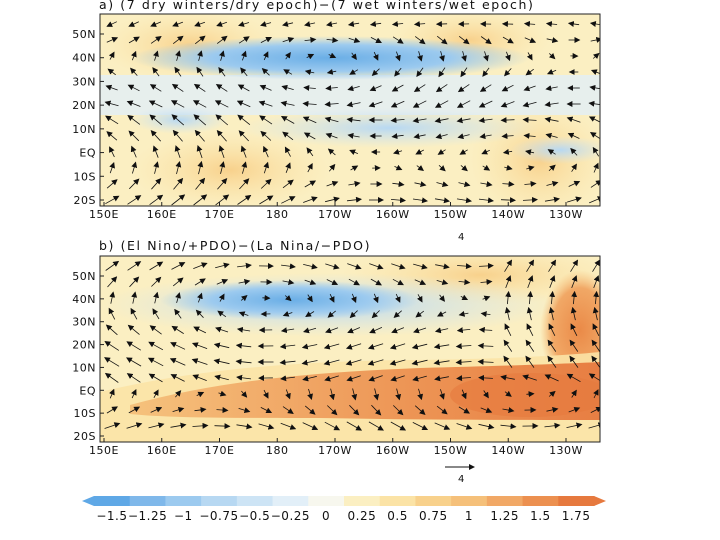 The height and width of the screenshot is (540, 720). What do you see at coordinates (84, 345) in the screenshot?
I see `lat-tick-label: 20N` at bounding box center [84, 345].